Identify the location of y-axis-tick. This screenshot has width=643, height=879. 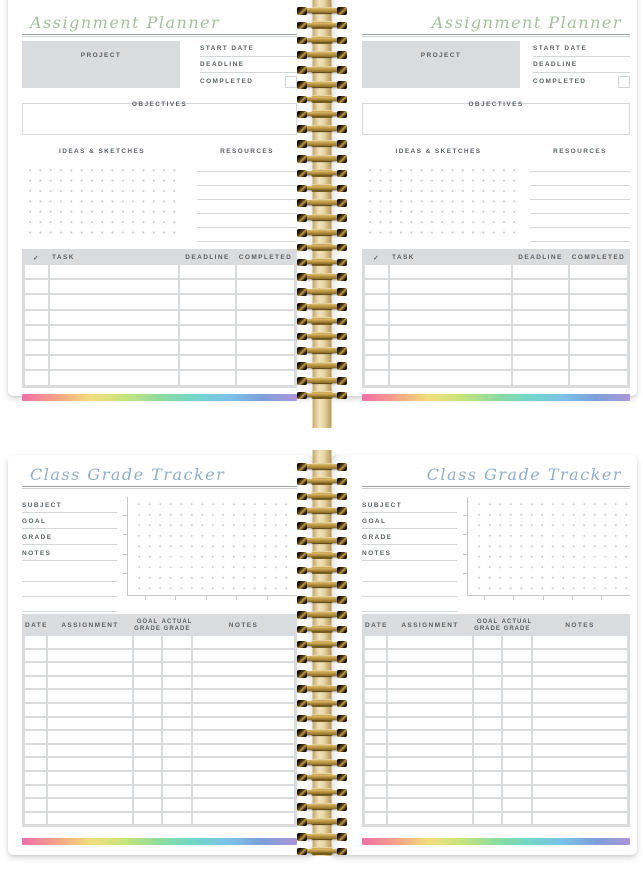
(465, 515).